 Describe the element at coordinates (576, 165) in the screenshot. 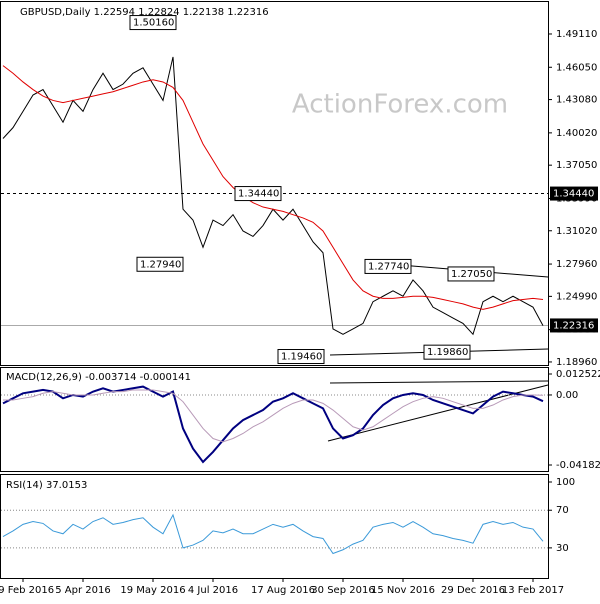

I see `y-tick-label: 1.37050` at that location.